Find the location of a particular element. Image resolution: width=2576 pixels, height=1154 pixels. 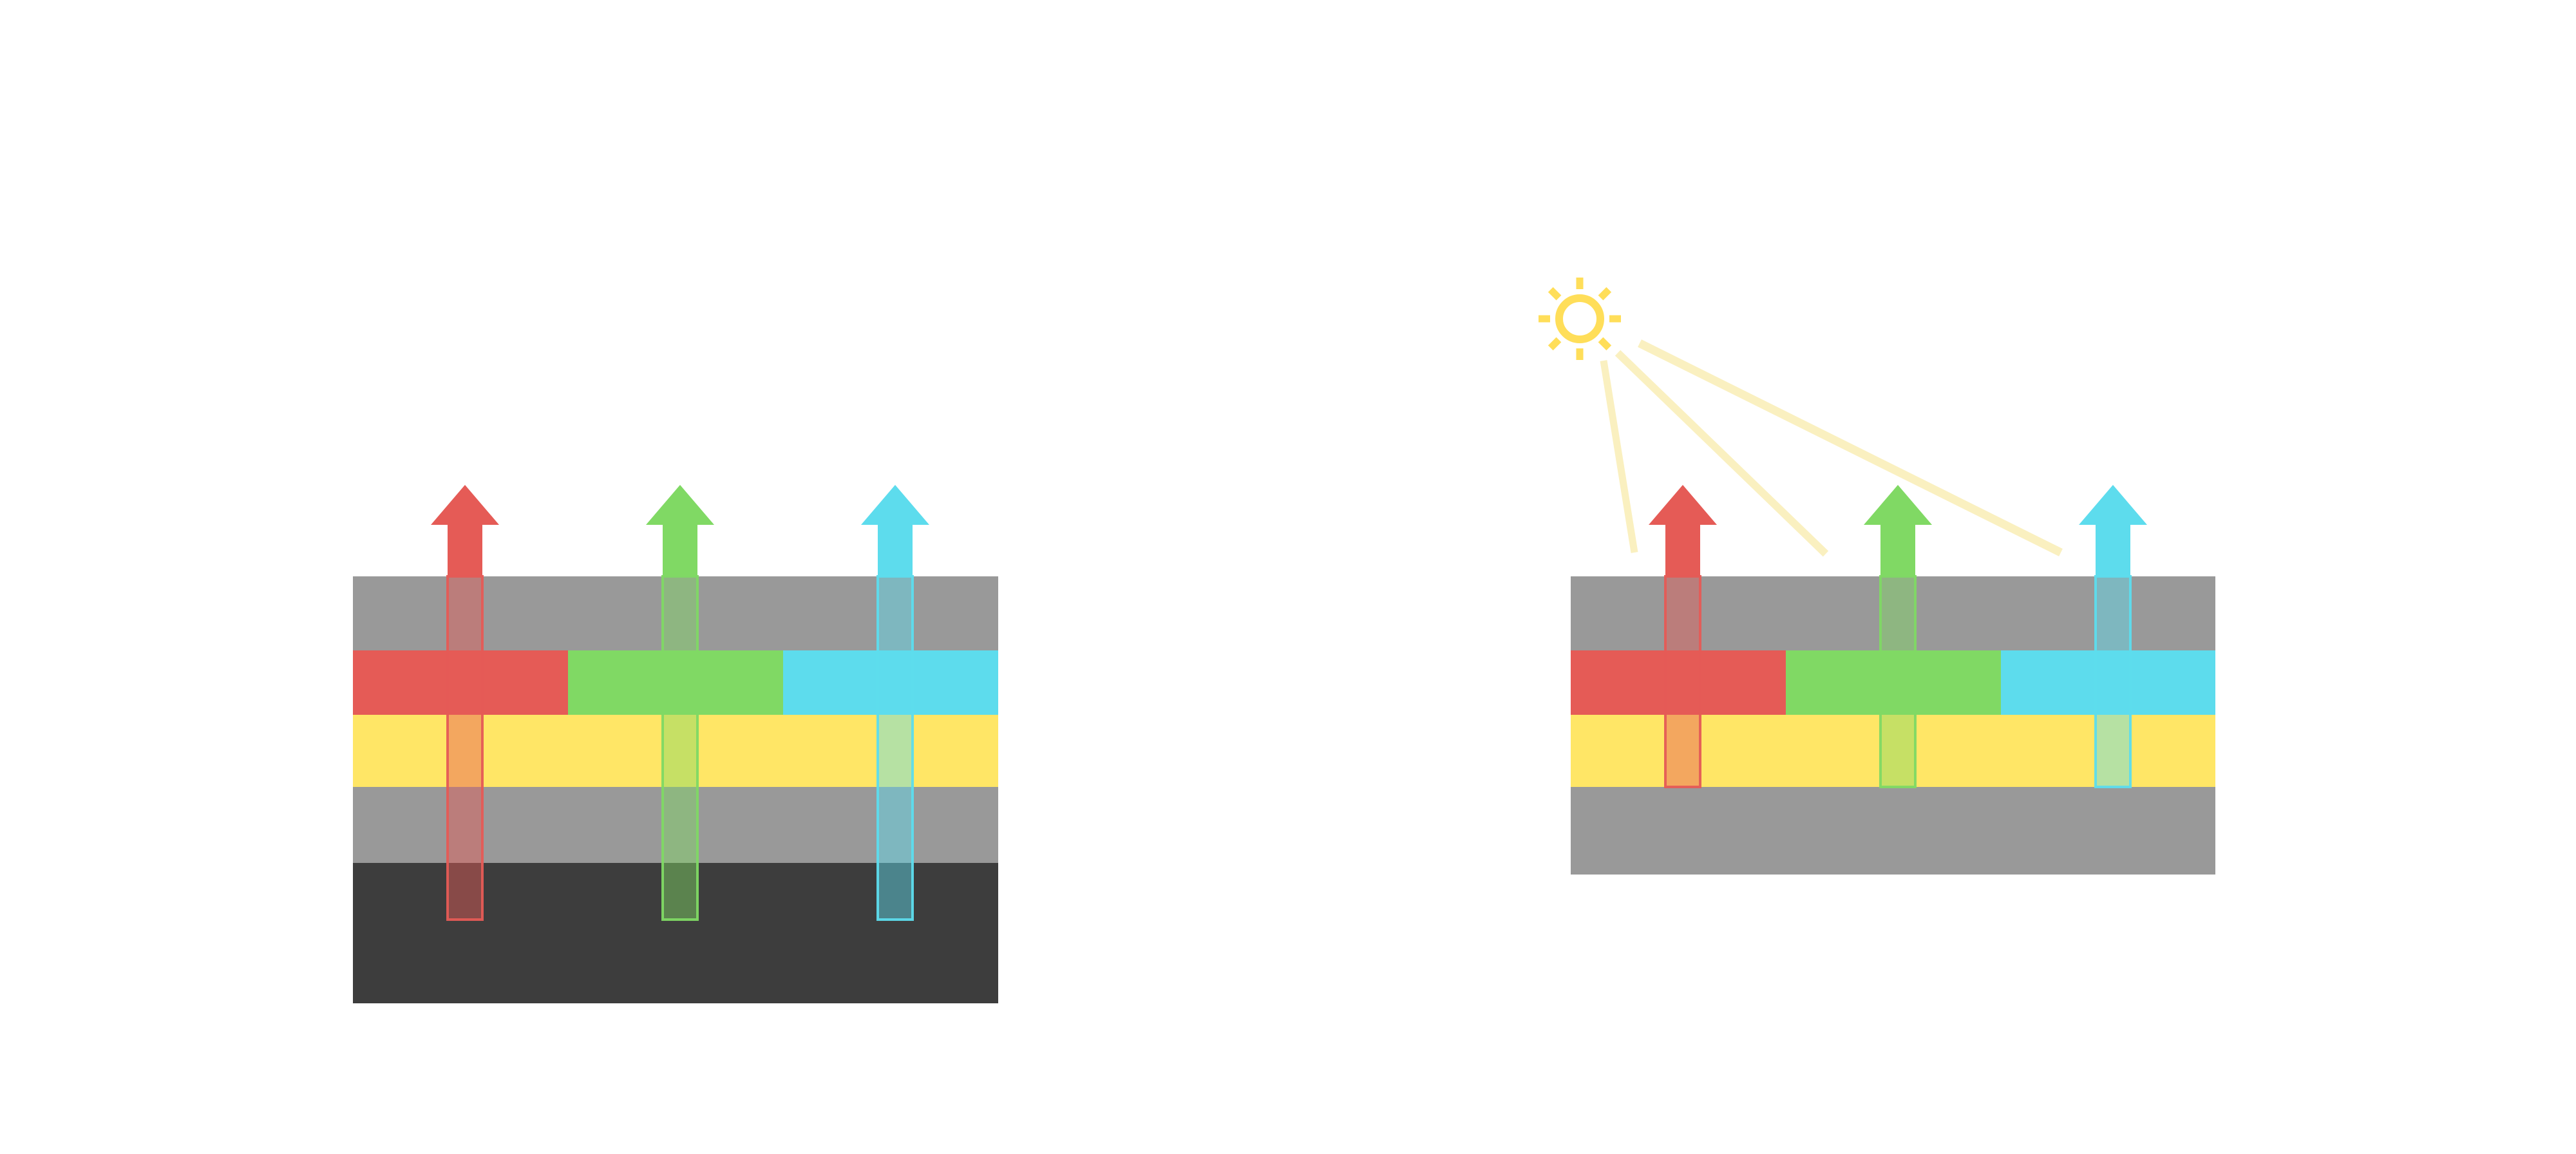

left-panel-arrow-shafts is located at coordinates (680, 748).